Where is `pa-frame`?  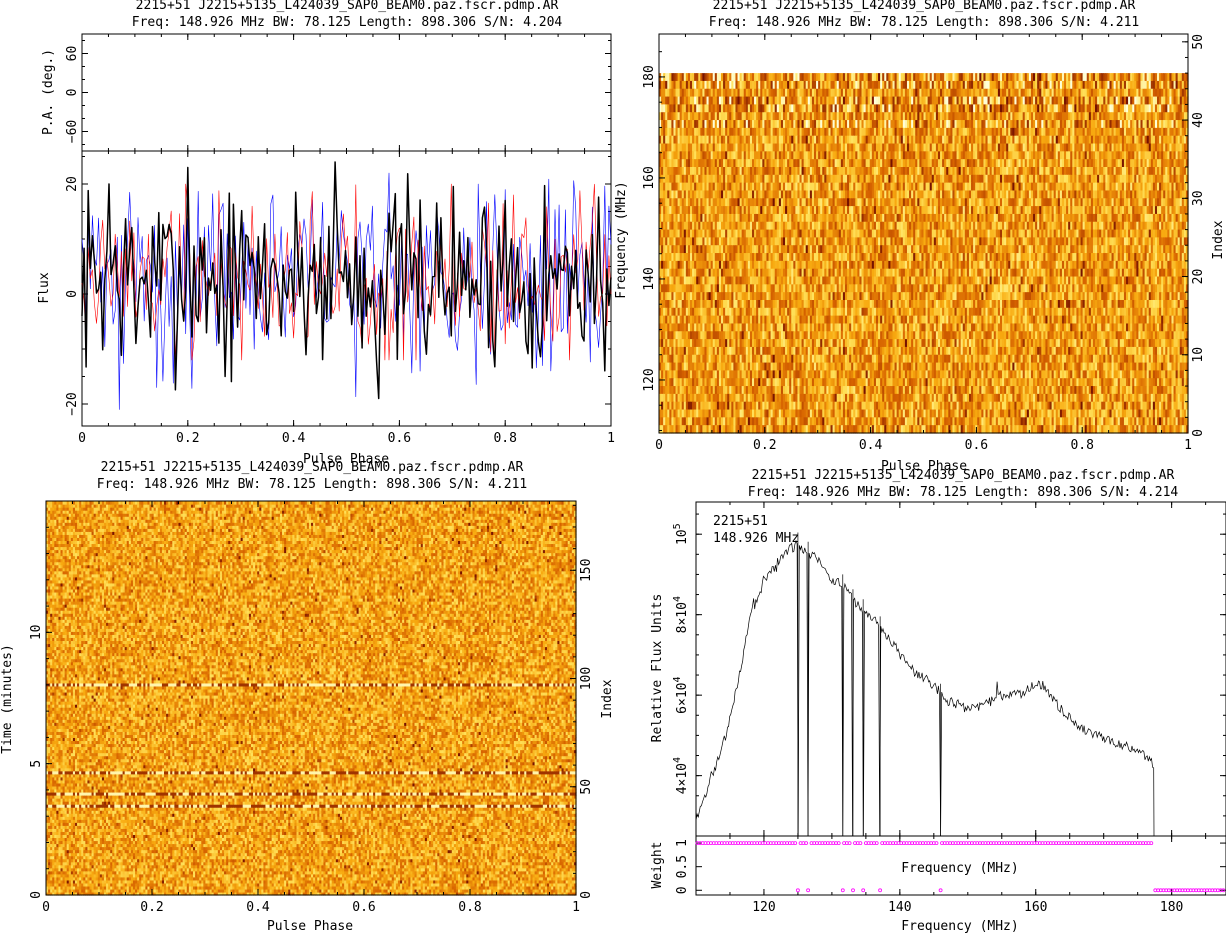 pa-frame is located at coordinates (346, 92).